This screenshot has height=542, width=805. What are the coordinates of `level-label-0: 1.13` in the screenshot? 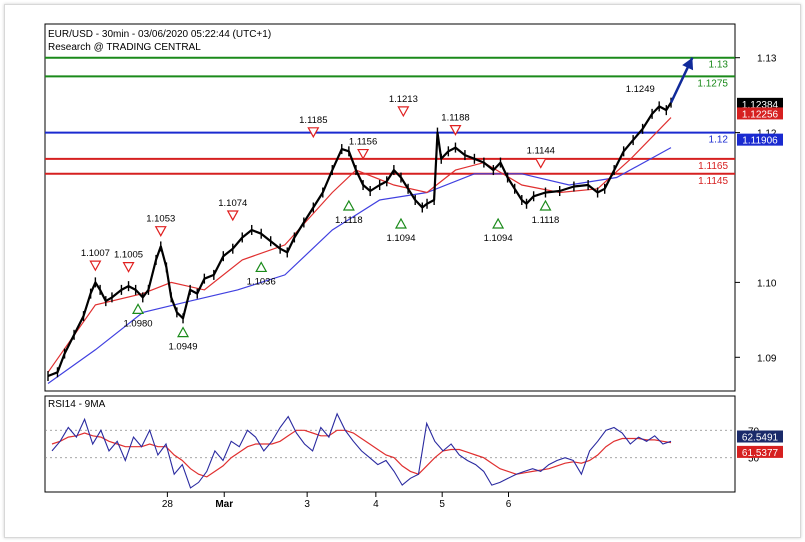 It's located at (719, 65).